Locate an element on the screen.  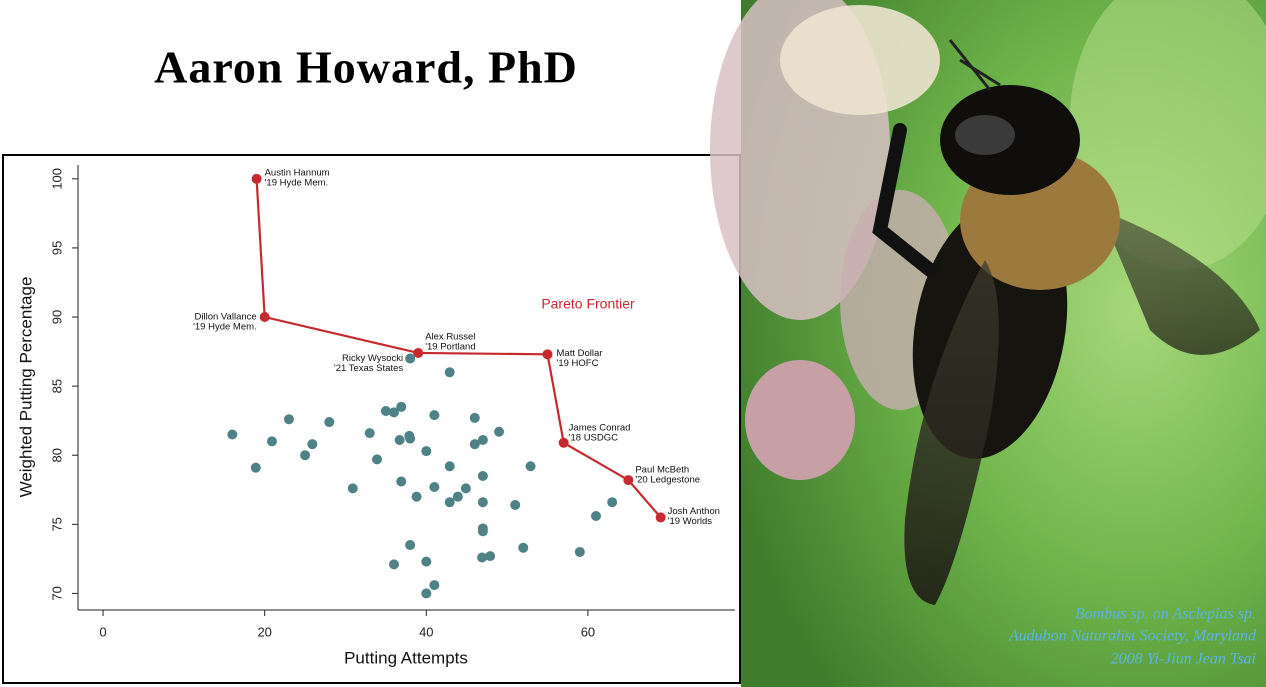
point-label: Ricky Wysocki is located at coordinates (372, 358).